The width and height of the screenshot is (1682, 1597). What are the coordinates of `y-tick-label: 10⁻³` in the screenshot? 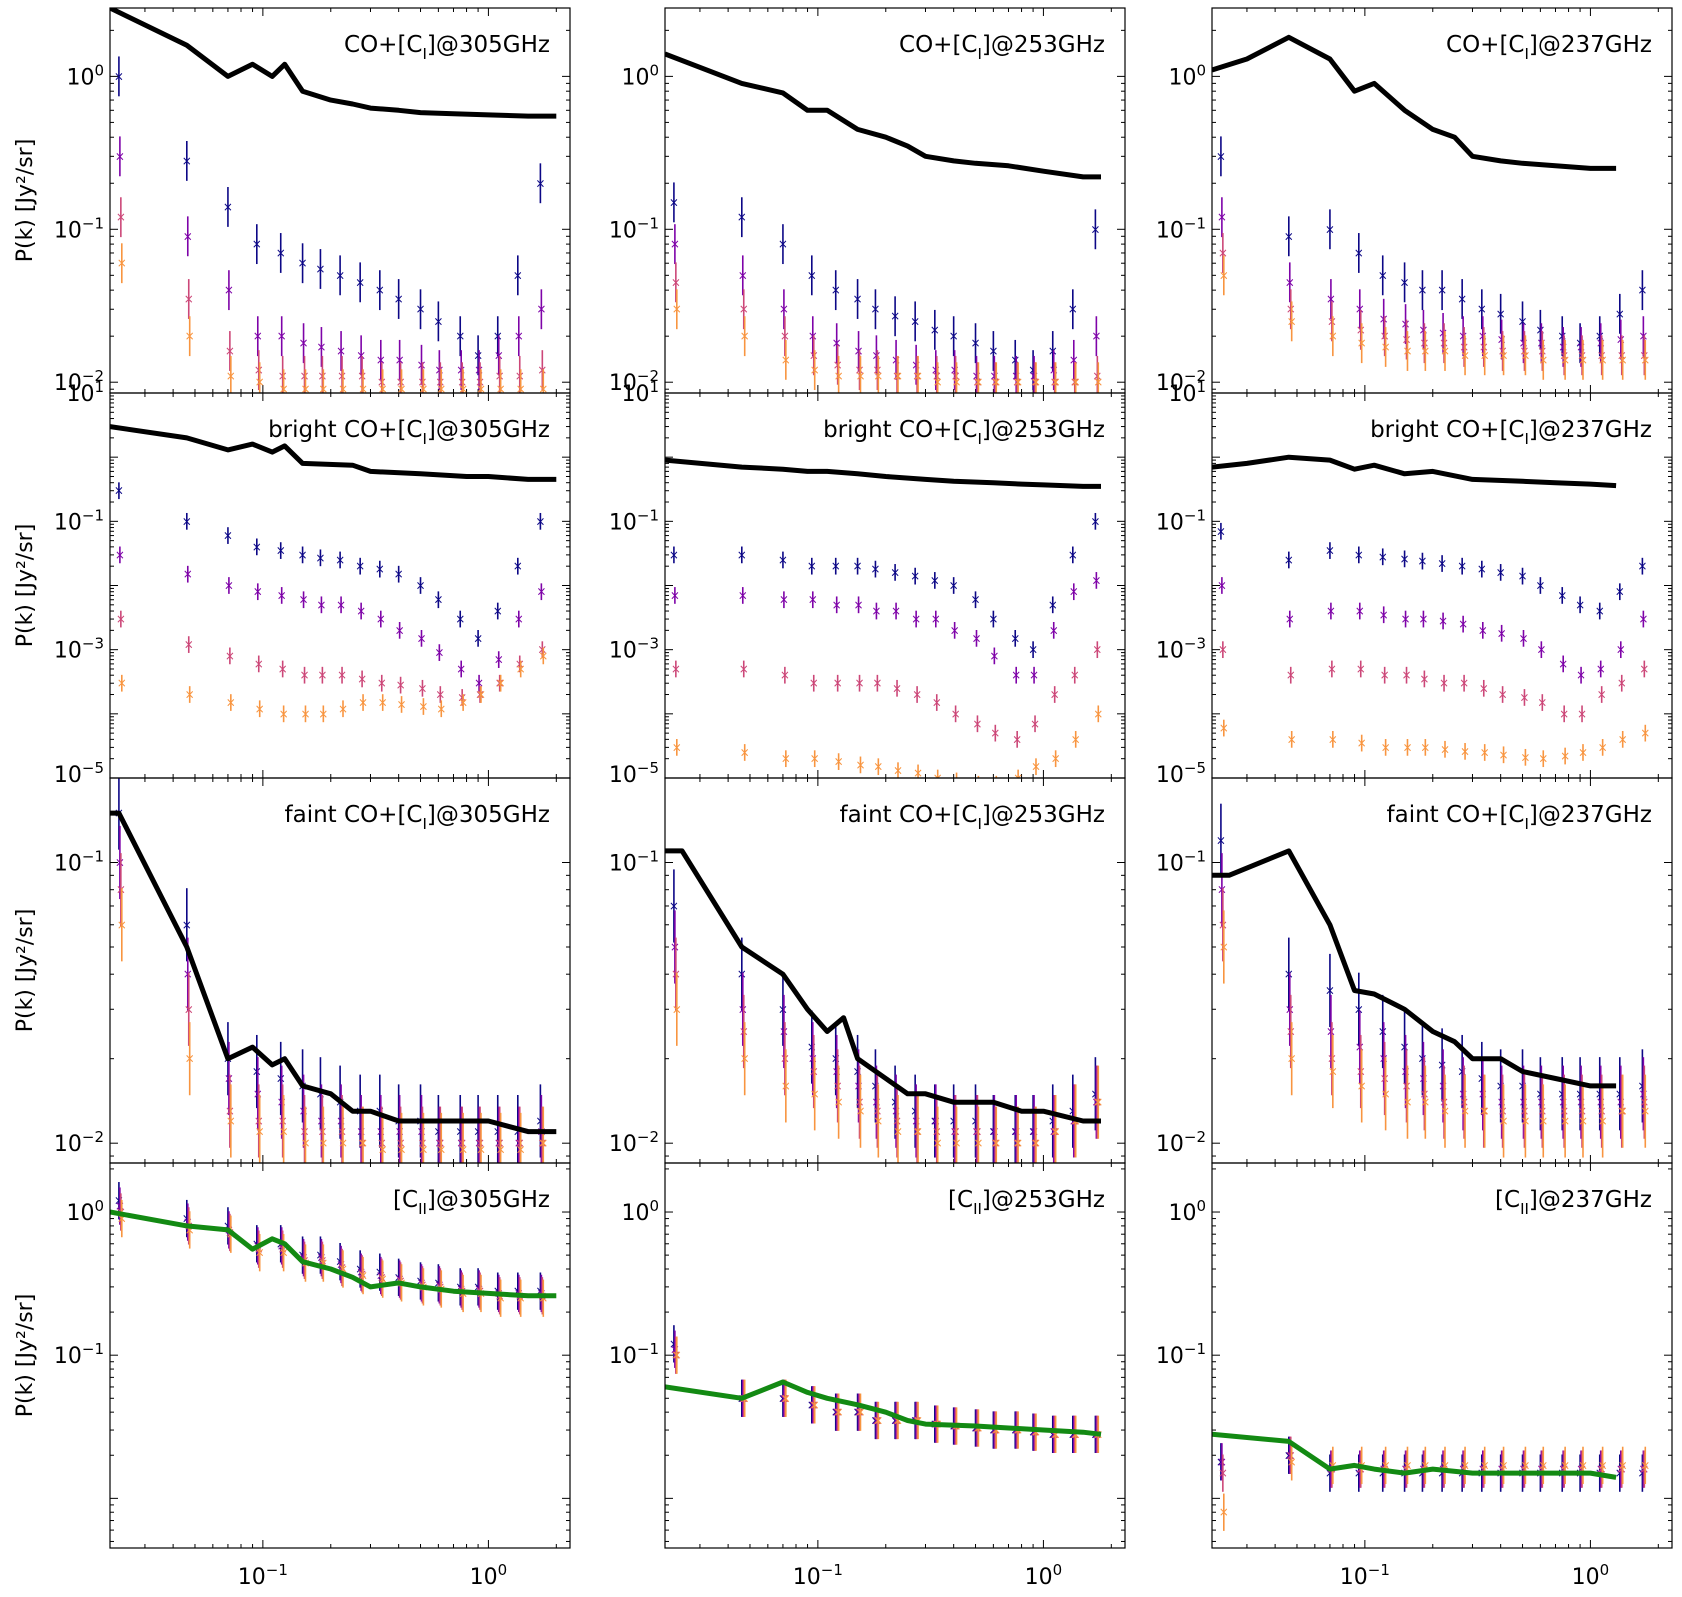 It's located at (1181, 649).